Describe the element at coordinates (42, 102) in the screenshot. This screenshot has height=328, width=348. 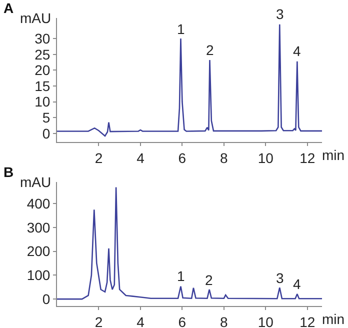
I see `y-tick-label: 10` at that location.